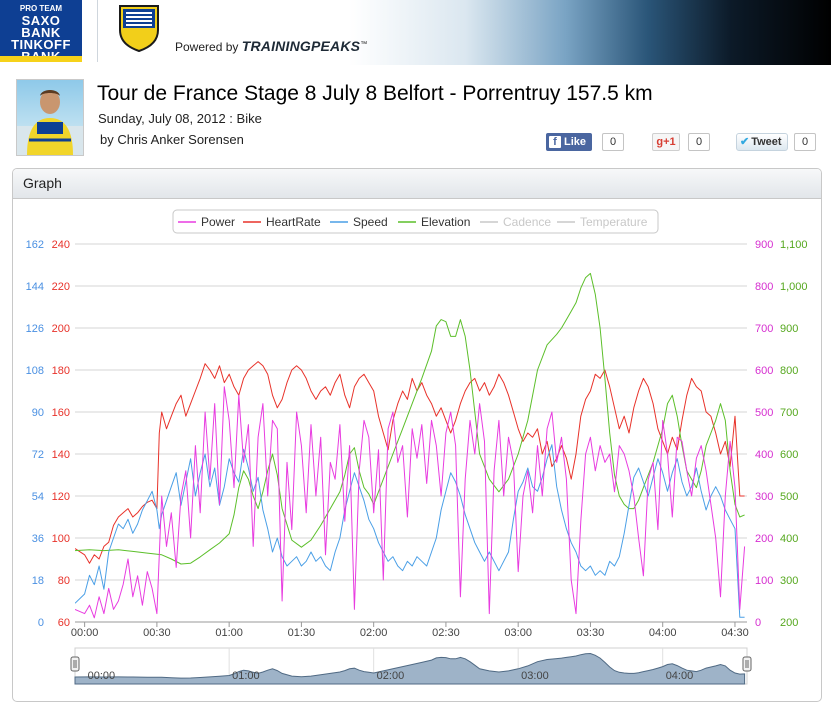 The image size is (831, 708). I want to click on legend-item-elevation: Elevation, so click(434, 222).